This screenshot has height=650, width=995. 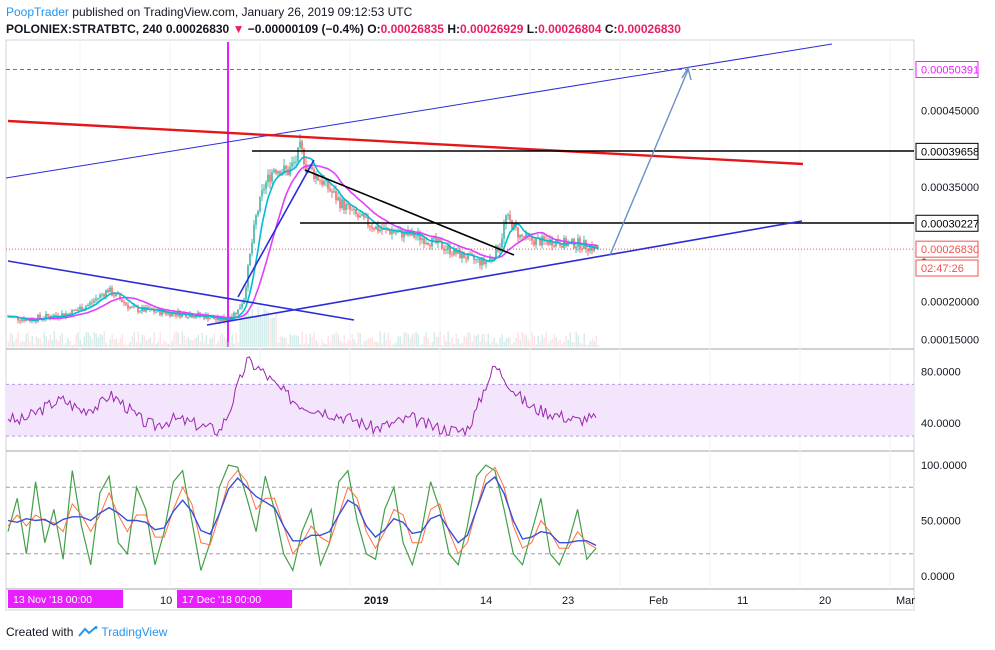 I want to click on stoch-tick-label: 50.0000, so click(x=941, y=522).